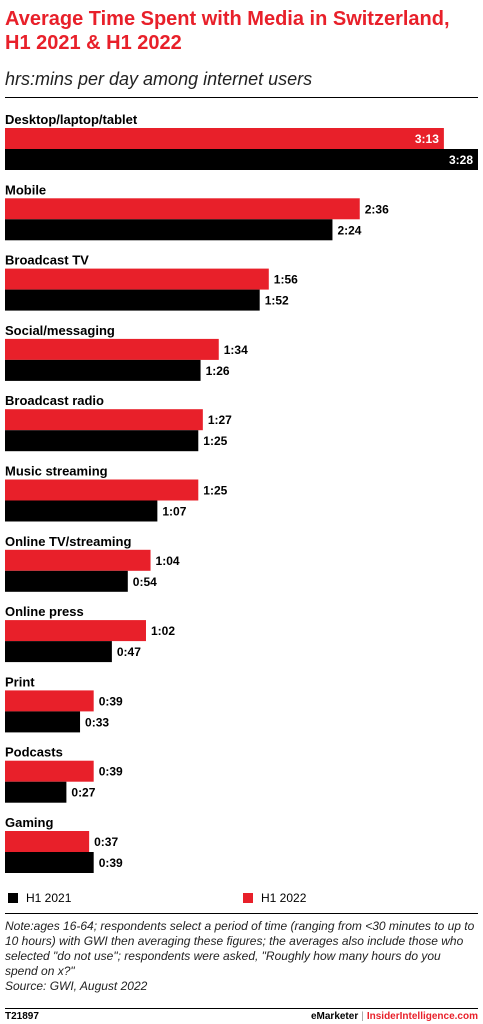  Describe the element at coordinates (111, 701) in the screenshot. I see `value-label-print-h1-2022: 0:39` at that location.